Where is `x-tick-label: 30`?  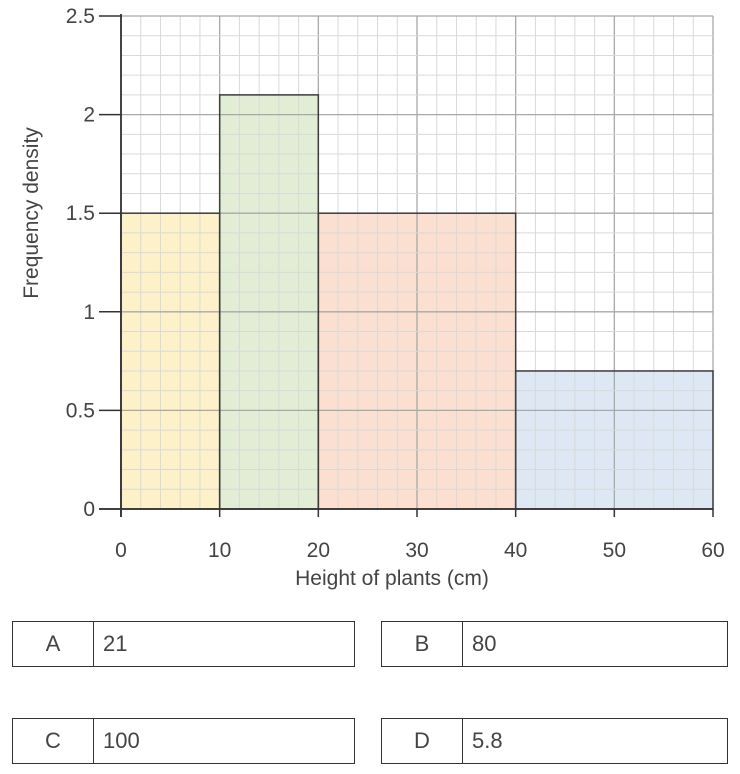 x-tick-label: 30 is located at coordinates (416, 550).